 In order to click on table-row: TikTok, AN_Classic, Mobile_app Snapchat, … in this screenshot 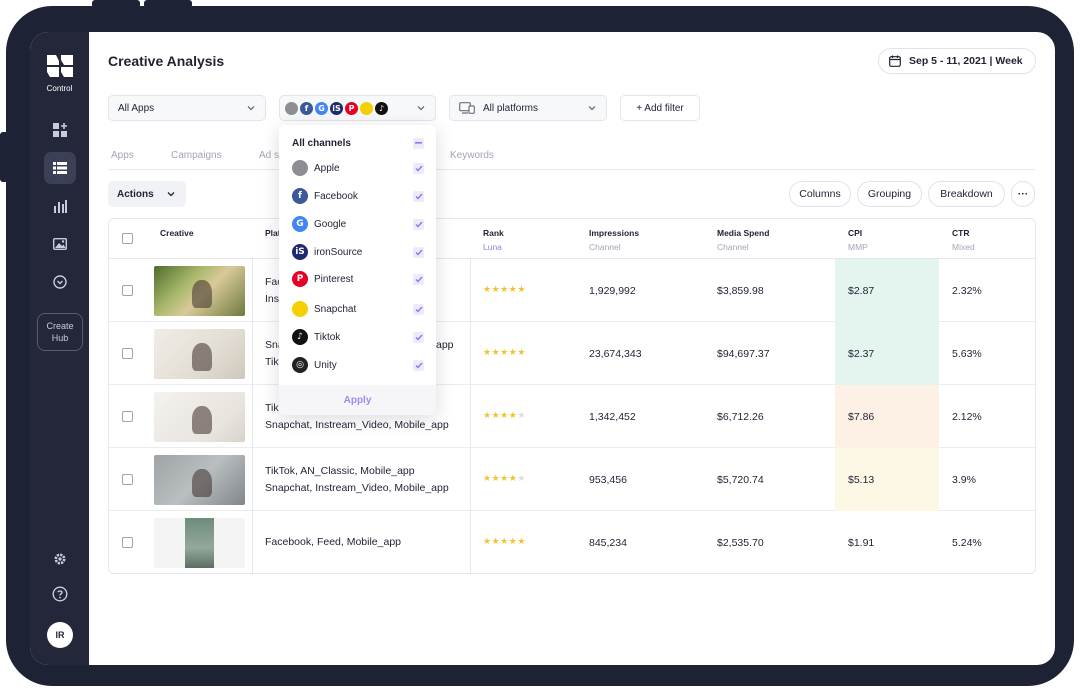, I will do `click(572, 479)`.